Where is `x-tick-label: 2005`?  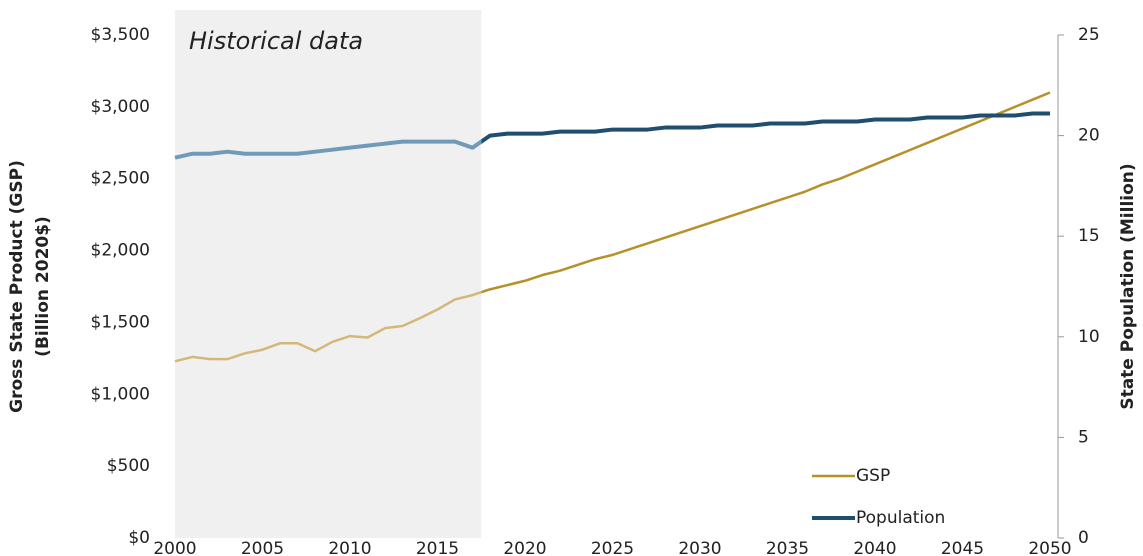 x-tick-label: 2005 is located at coordinates (262, 547).